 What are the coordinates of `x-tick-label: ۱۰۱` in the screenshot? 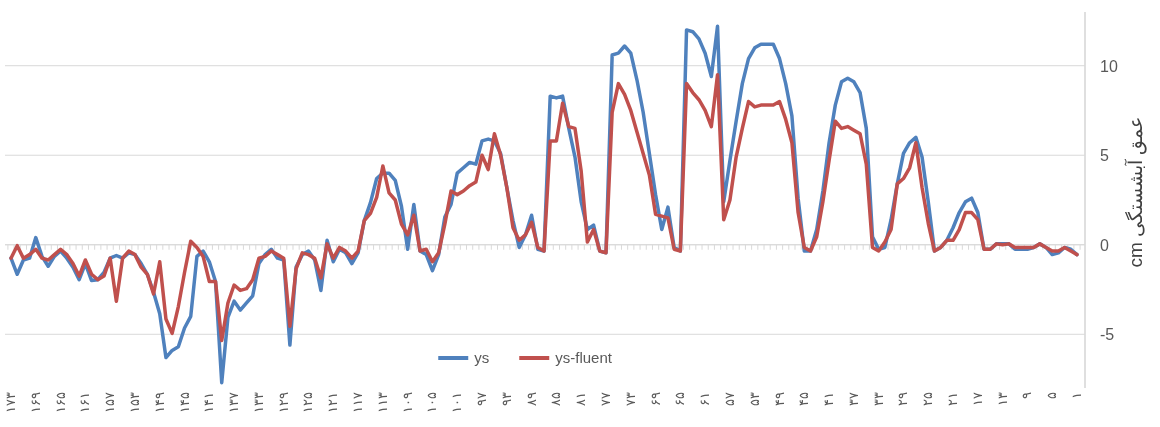 It's located at (457, 402).